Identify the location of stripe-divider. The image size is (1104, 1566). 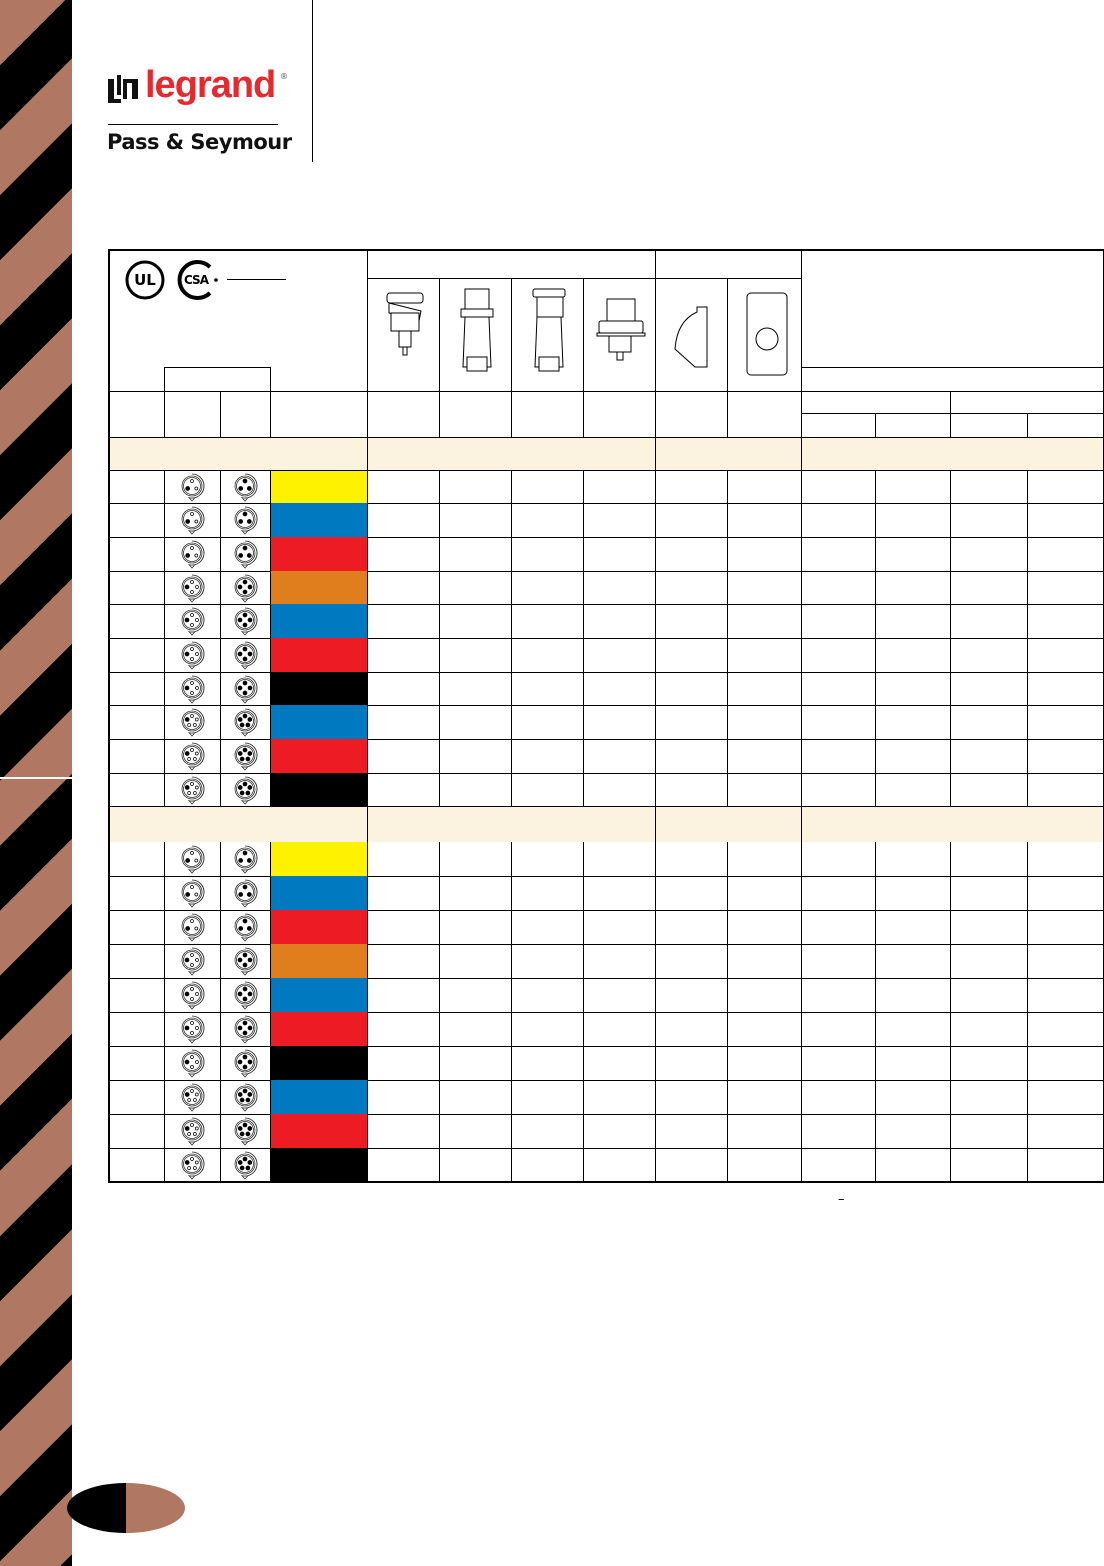
(36, 778).